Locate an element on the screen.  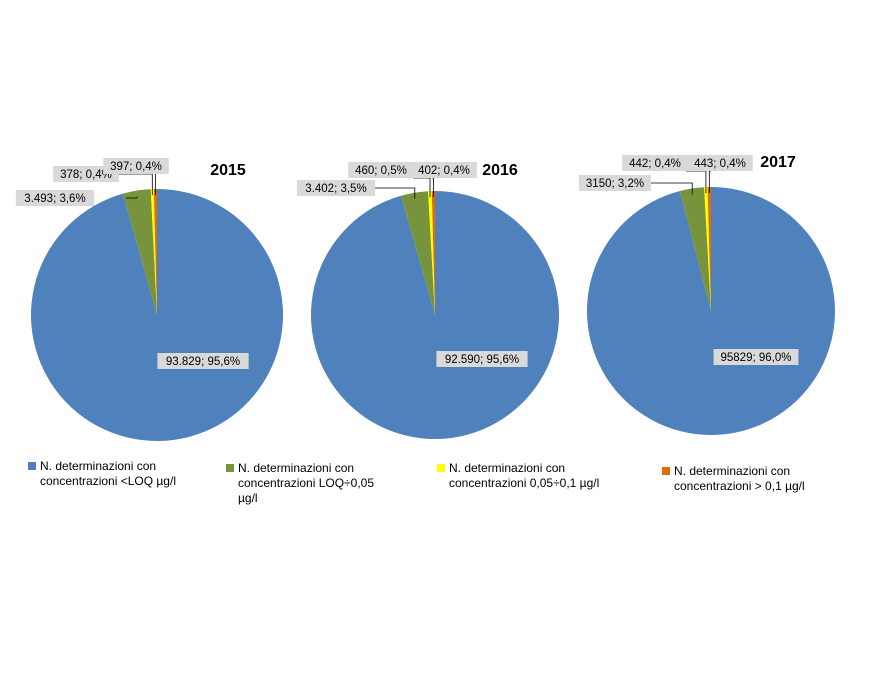
data-label: 443; 0,4% is located at coordinates (720, 164).